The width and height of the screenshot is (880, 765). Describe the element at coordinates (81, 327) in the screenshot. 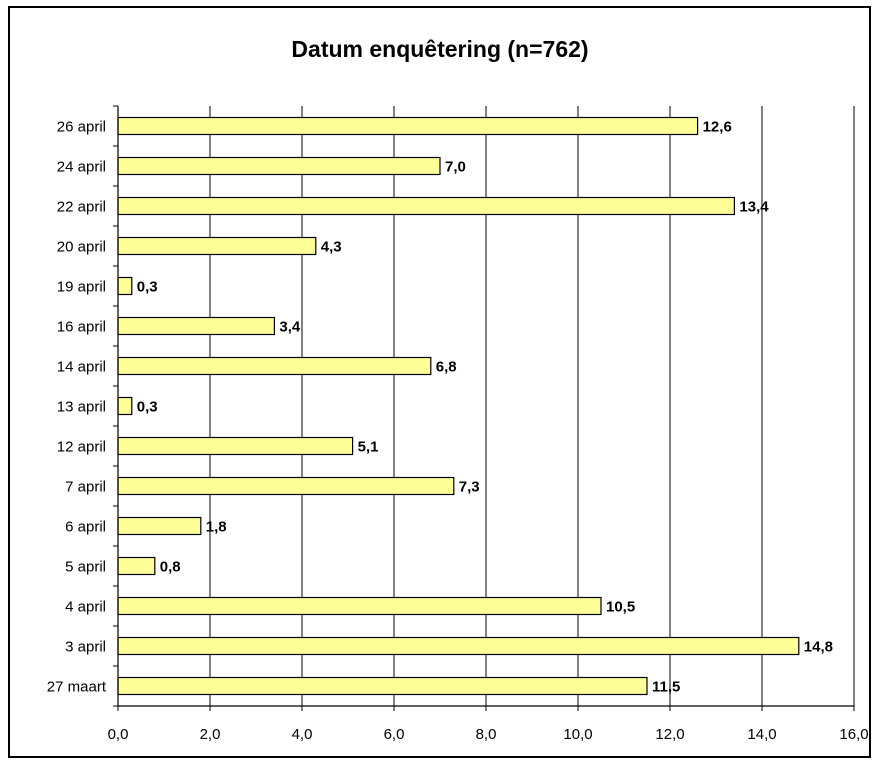

I see `y-tick-label: 16 april` at that location.